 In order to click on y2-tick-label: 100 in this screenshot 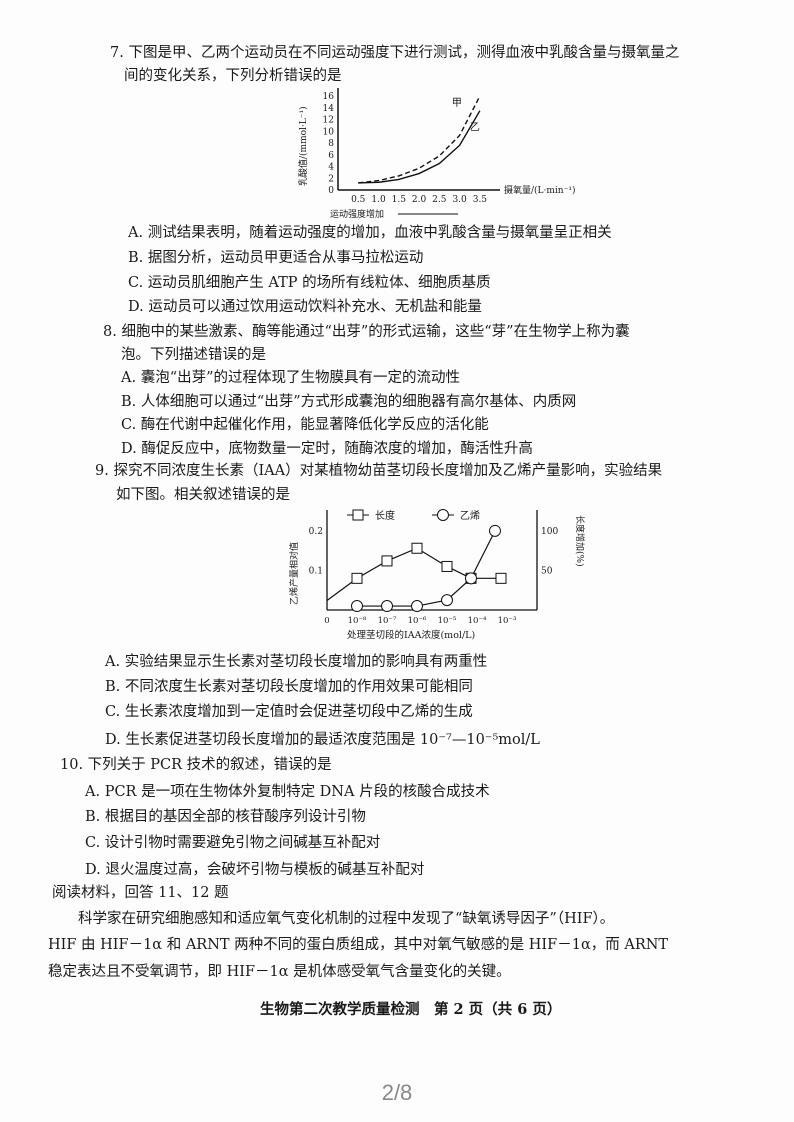, I will do `click(549, 532)`.